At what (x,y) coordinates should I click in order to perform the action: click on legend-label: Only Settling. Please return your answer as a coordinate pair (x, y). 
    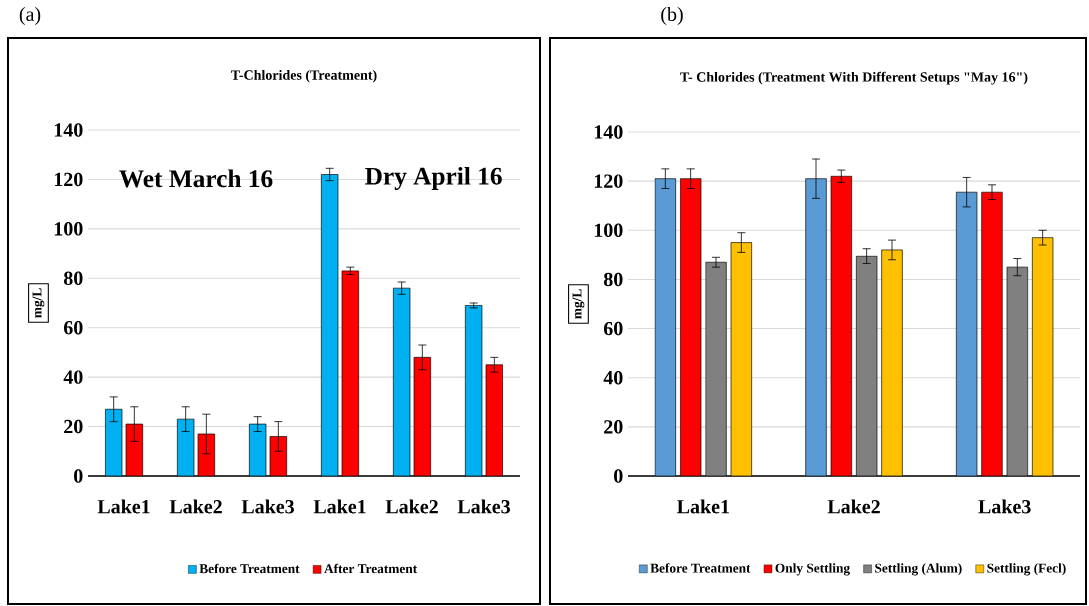
    Looking at the image, I should click on (812, 569).